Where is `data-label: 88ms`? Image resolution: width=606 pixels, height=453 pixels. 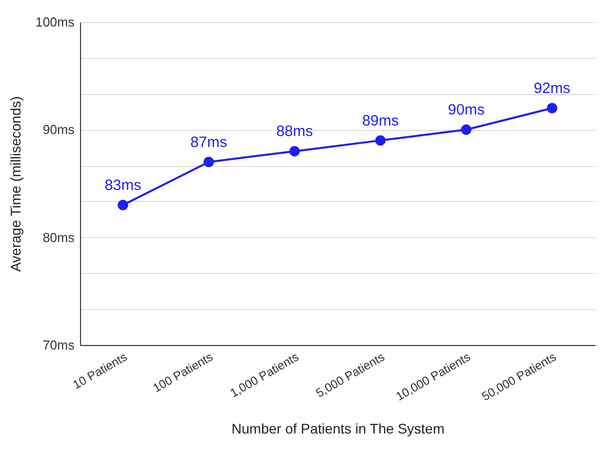
data-label: 88ms is located at coordinates (294, 131).